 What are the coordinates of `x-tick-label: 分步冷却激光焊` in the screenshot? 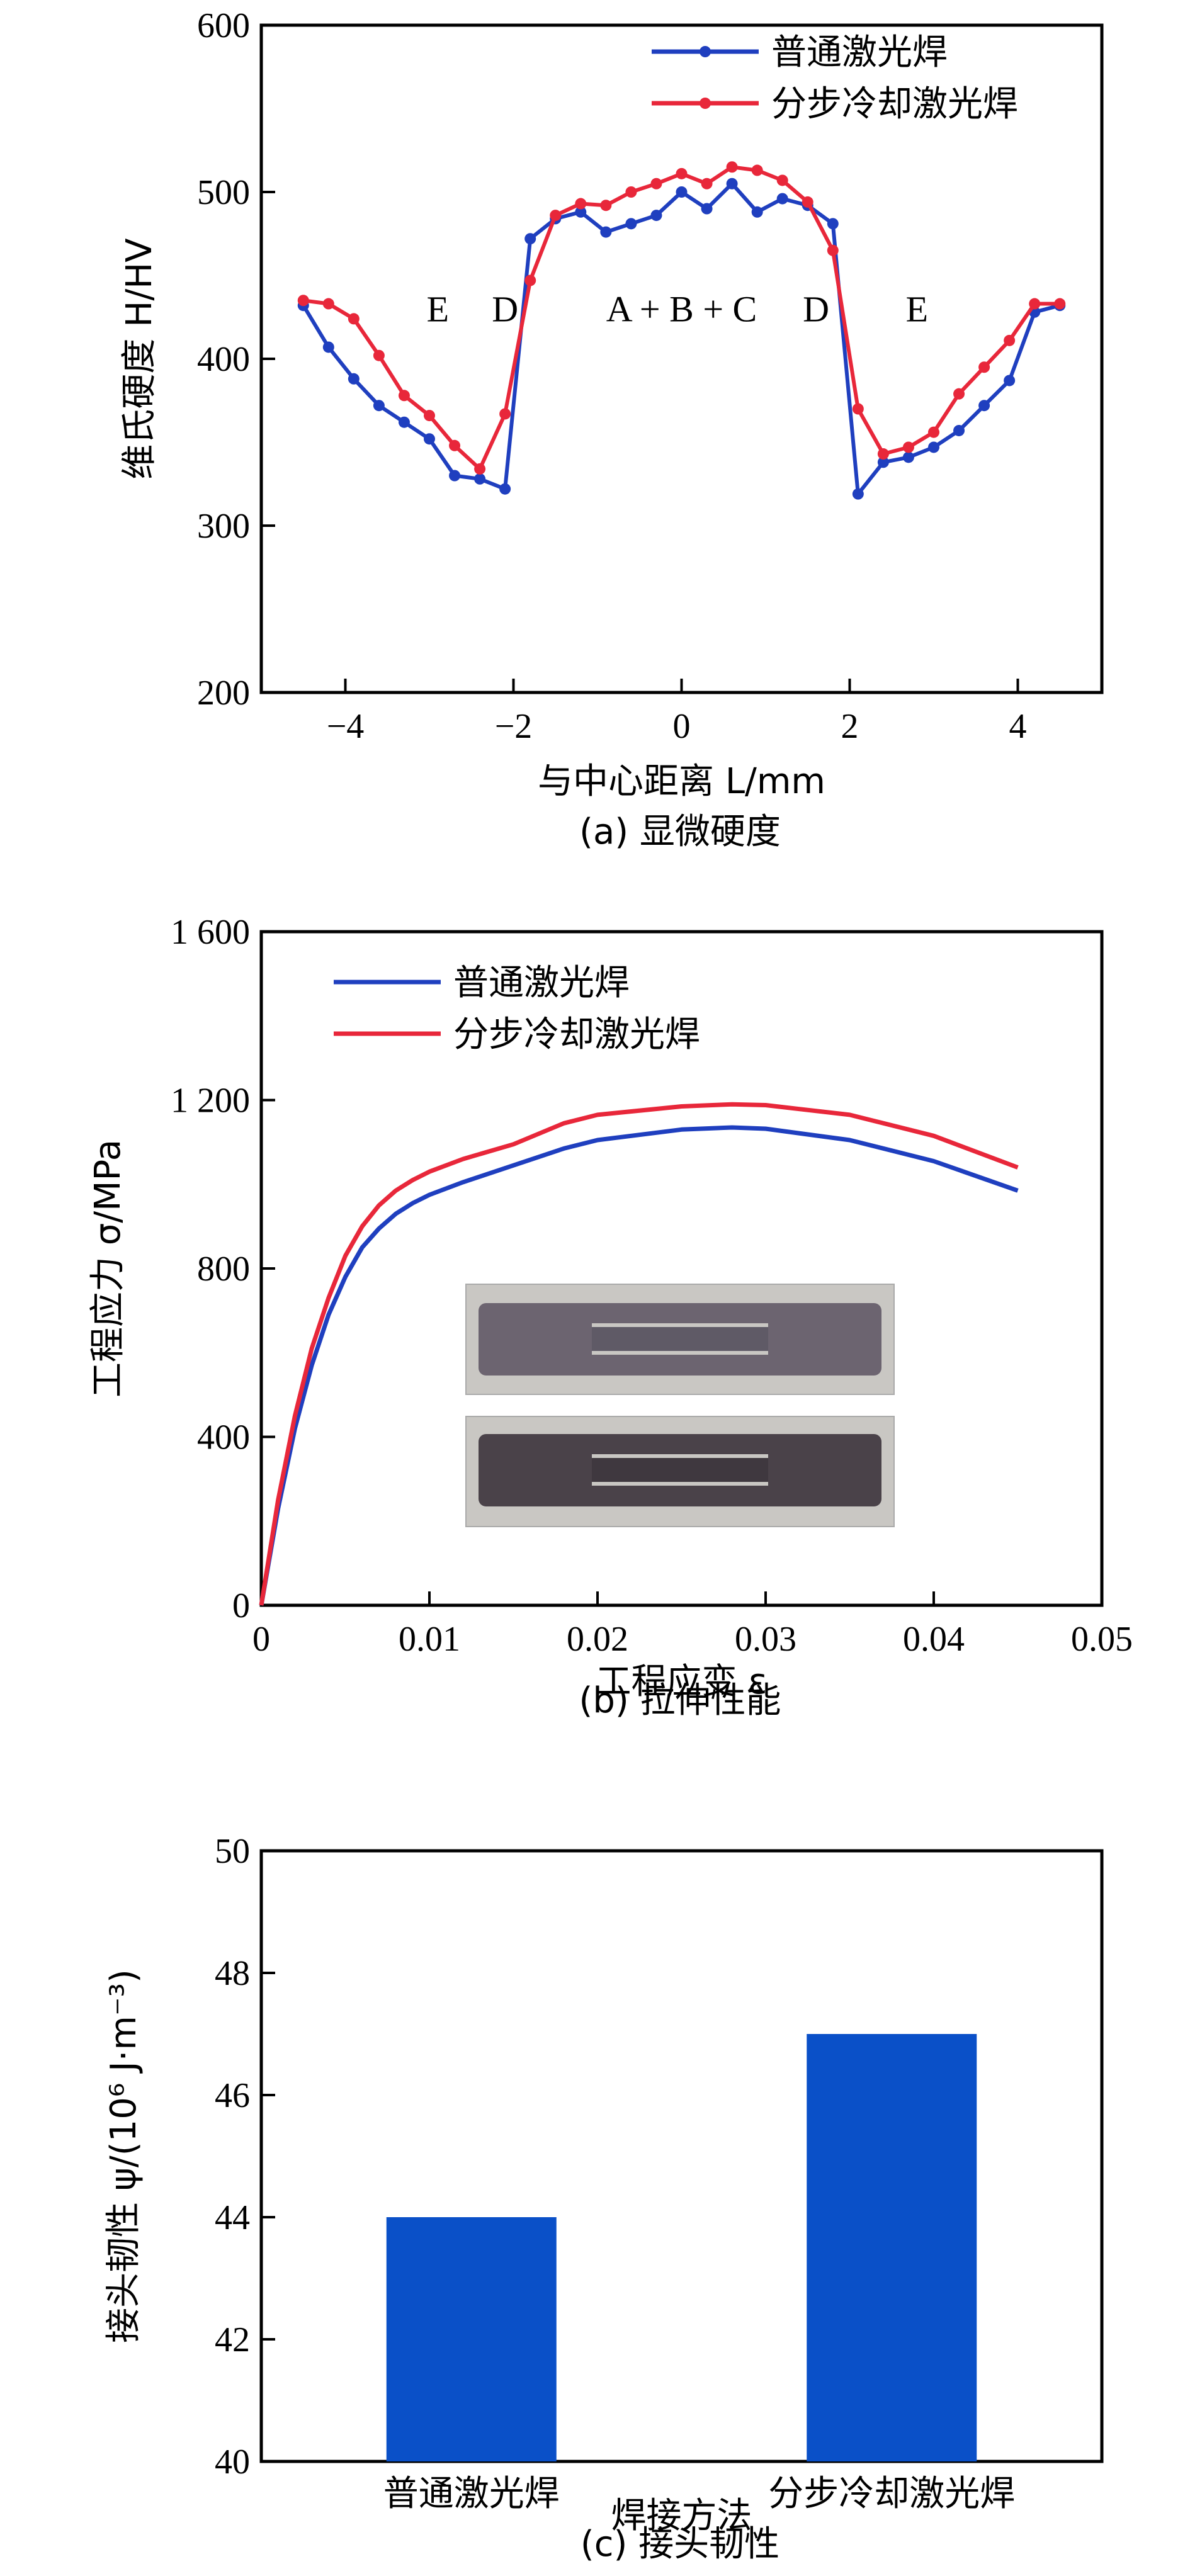 It's located at (891, 2493).